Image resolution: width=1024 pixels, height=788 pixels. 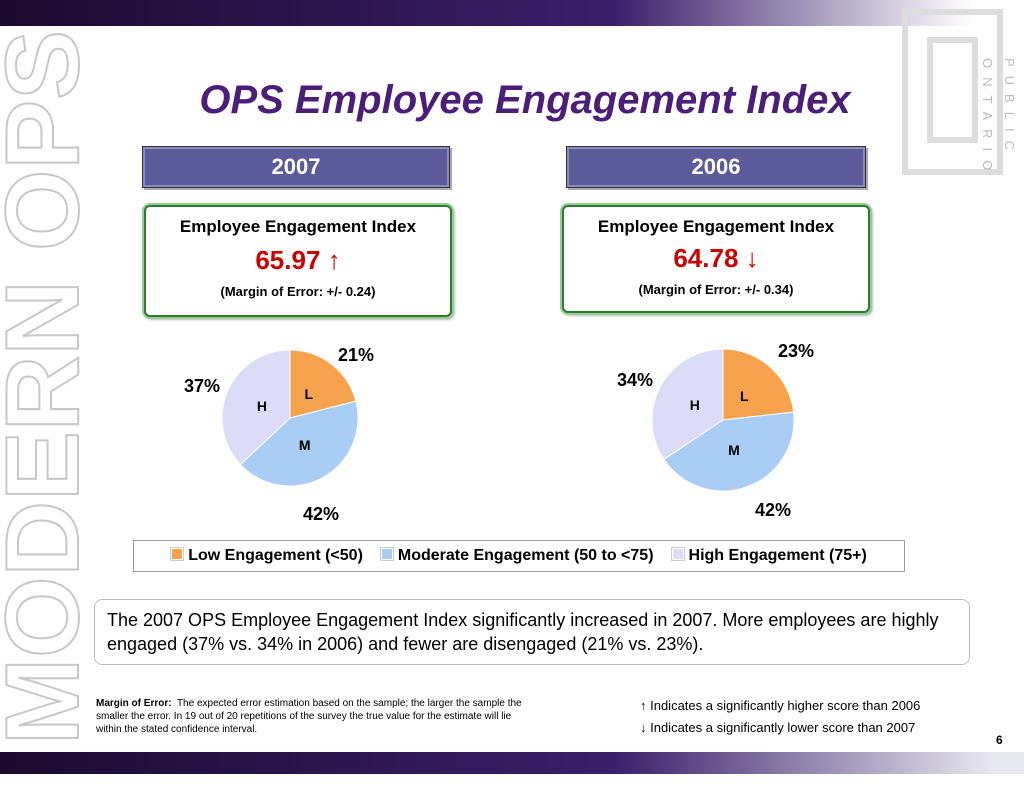 I want to click on legend-item: High Engagement (75+), so click(x=768, y=556).